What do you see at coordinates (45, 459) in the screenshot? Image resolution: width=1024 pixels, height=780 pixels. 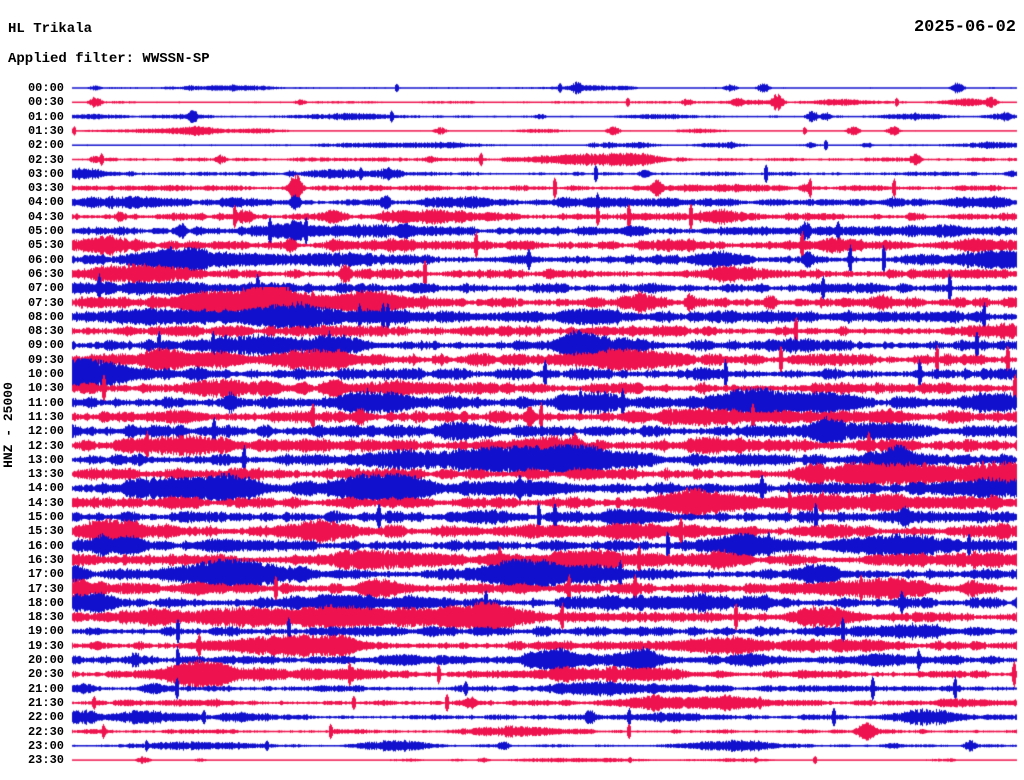 I see `time-label: 13:00` at bounding box center [45, 459].